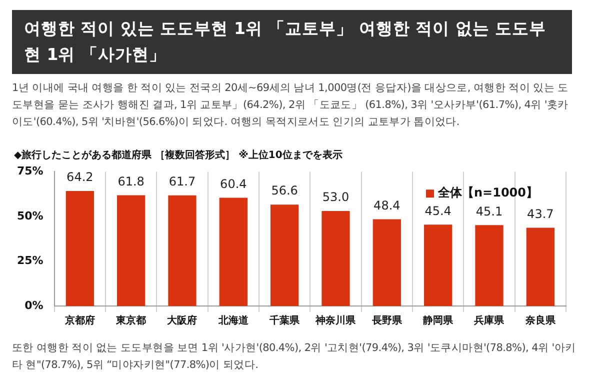  Describe the element at coordinates (540, 213) in the screenshot. I see `data-label: 43.7` at that location.